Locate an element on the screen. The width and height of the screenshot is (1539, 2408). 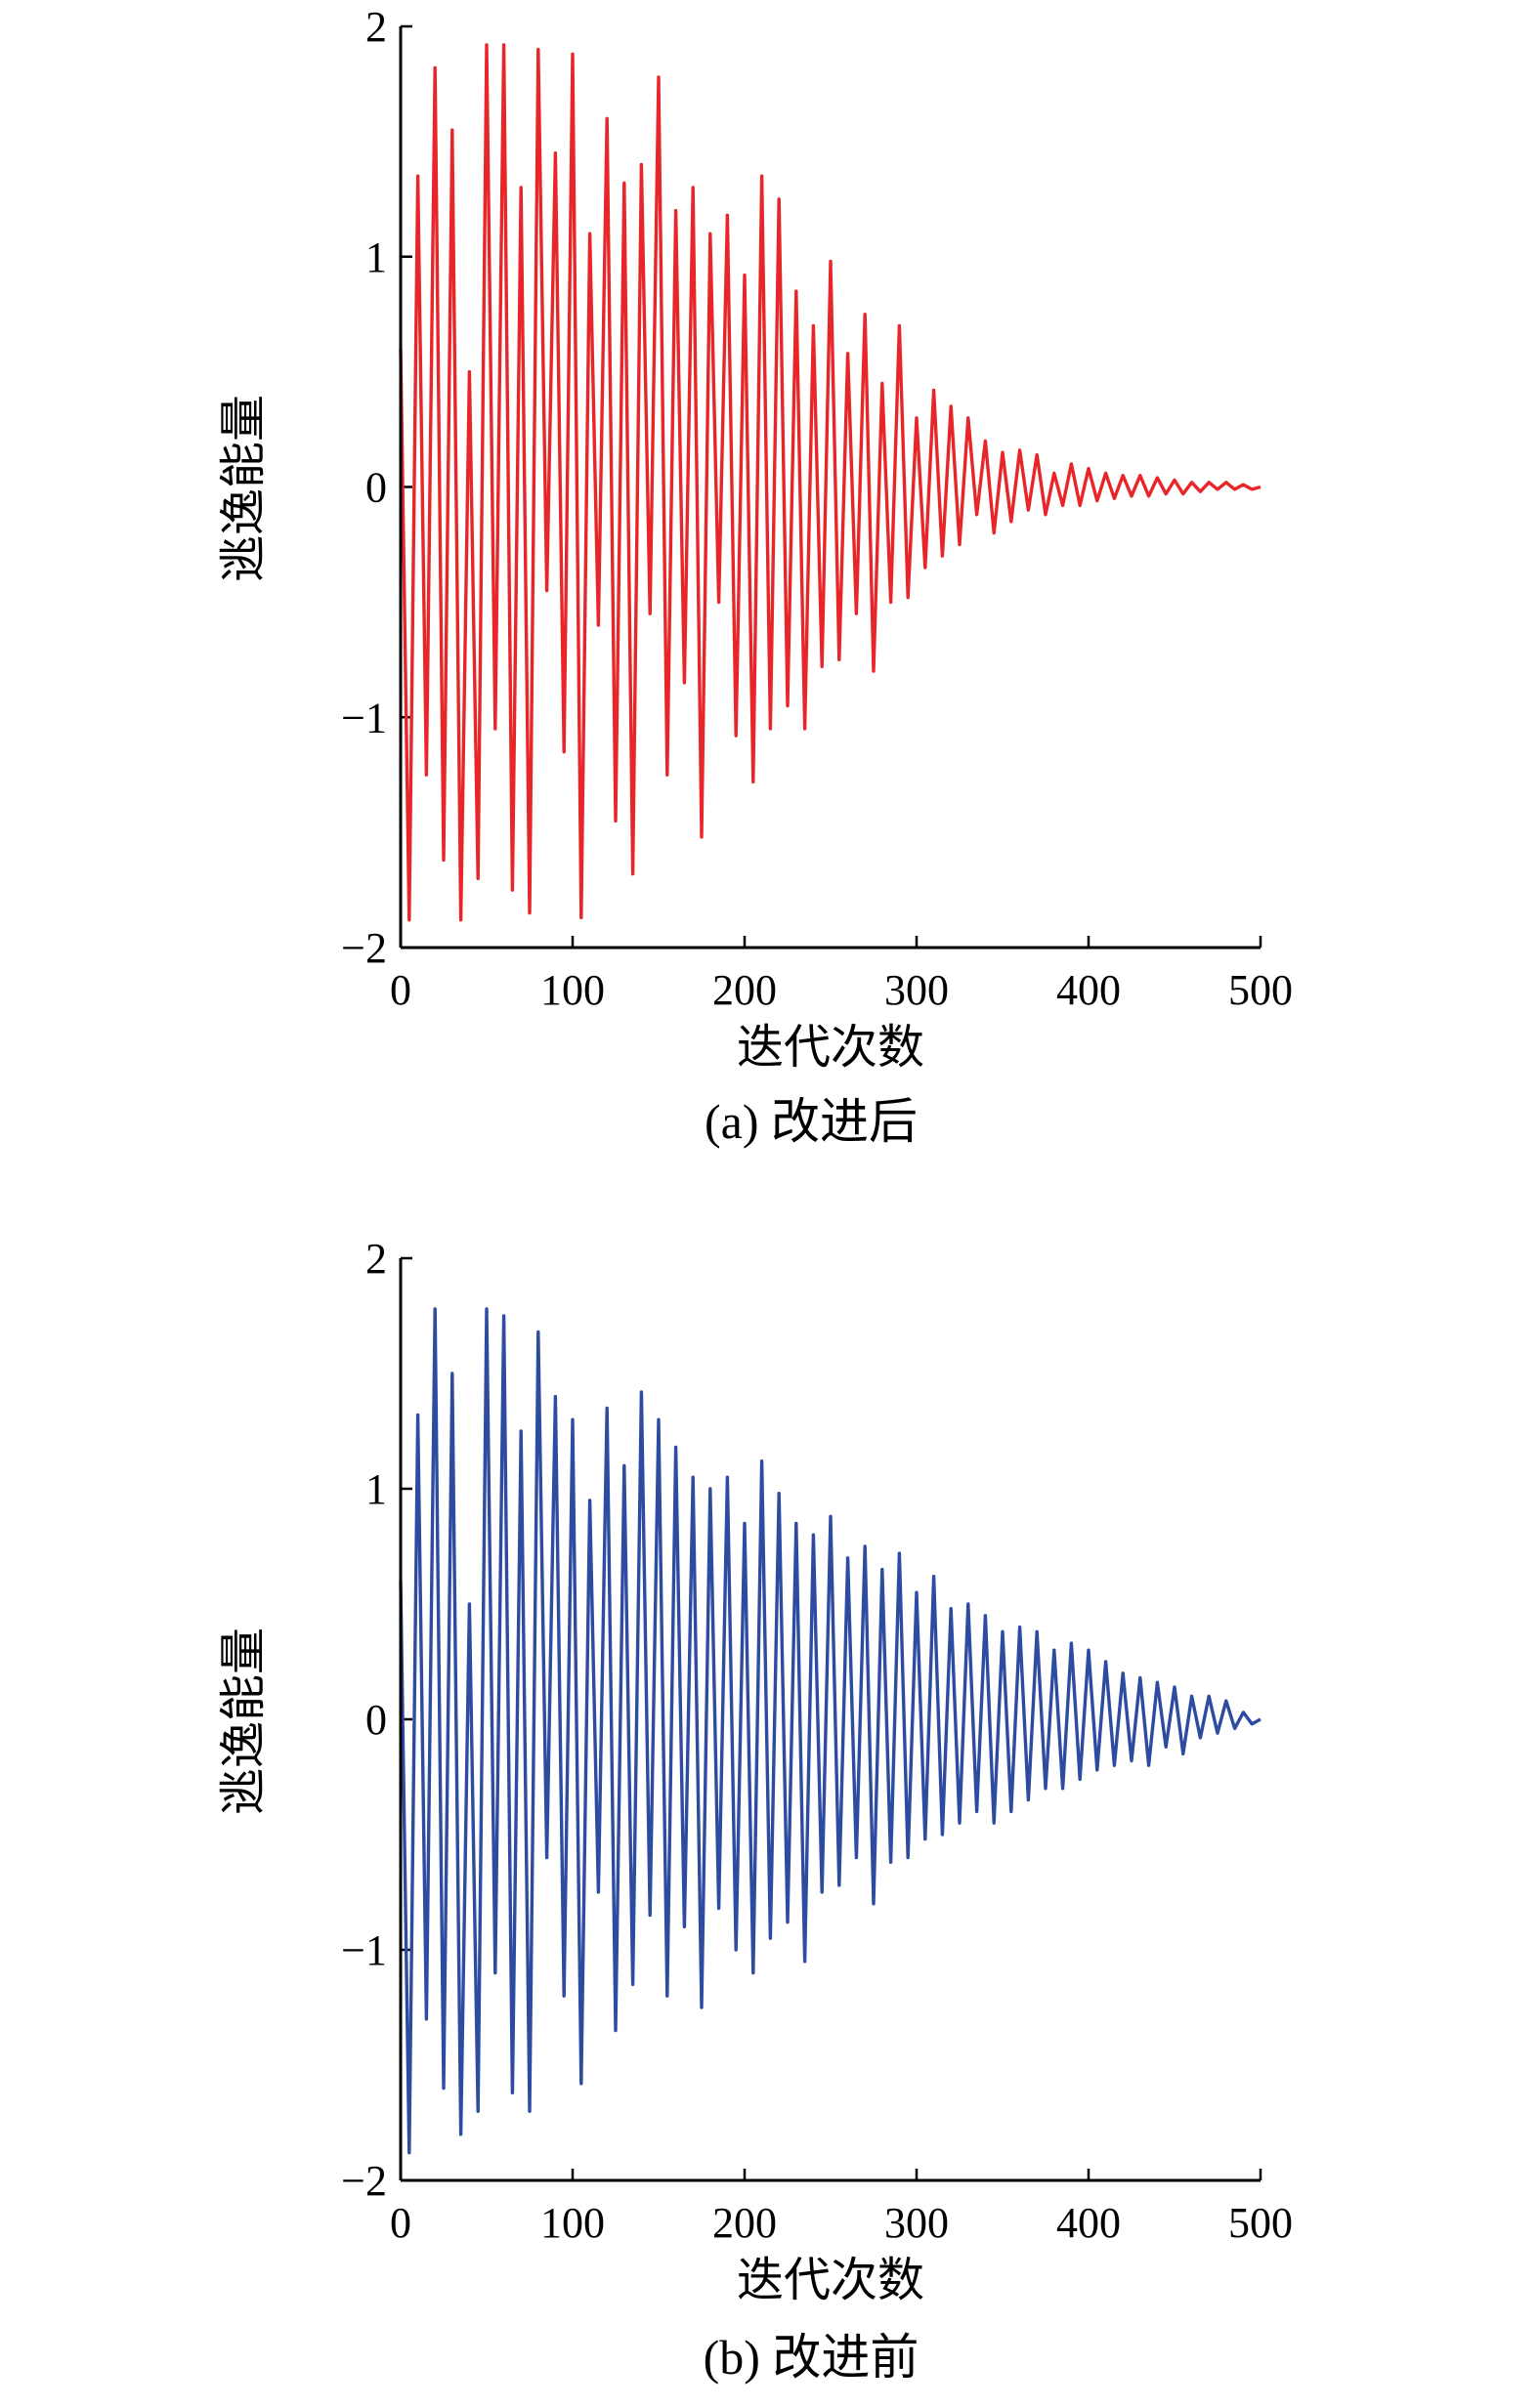
x-axis-label-a: 迭代次数 is located at coordinates (830, 1048).